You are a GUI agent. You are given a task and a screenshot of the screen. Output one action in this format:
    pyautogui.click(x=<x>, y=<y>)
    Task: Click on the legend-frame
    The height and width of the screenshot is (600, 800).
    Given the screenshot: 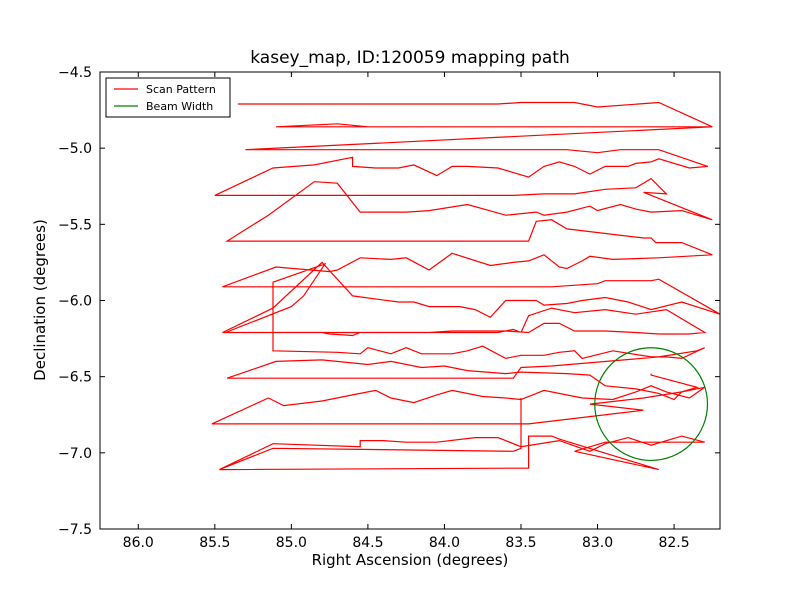 What is the action you would take?
    pyautogui.click(x=168, y=97)
    